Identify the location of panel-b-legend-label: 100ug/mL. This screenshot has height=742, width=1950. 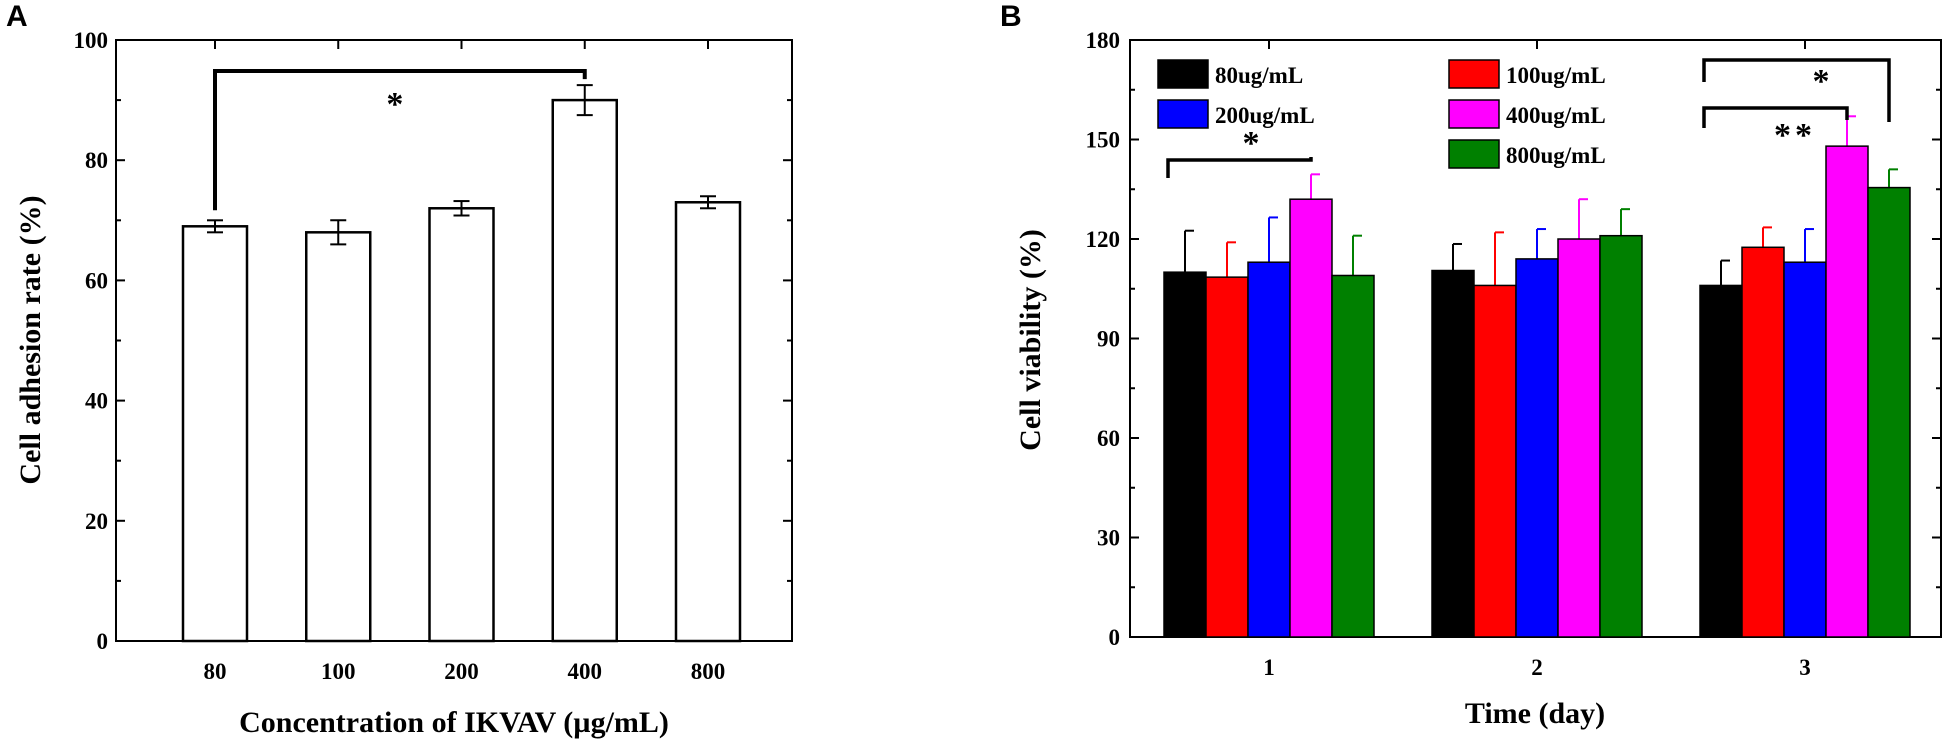
(1556, 75).